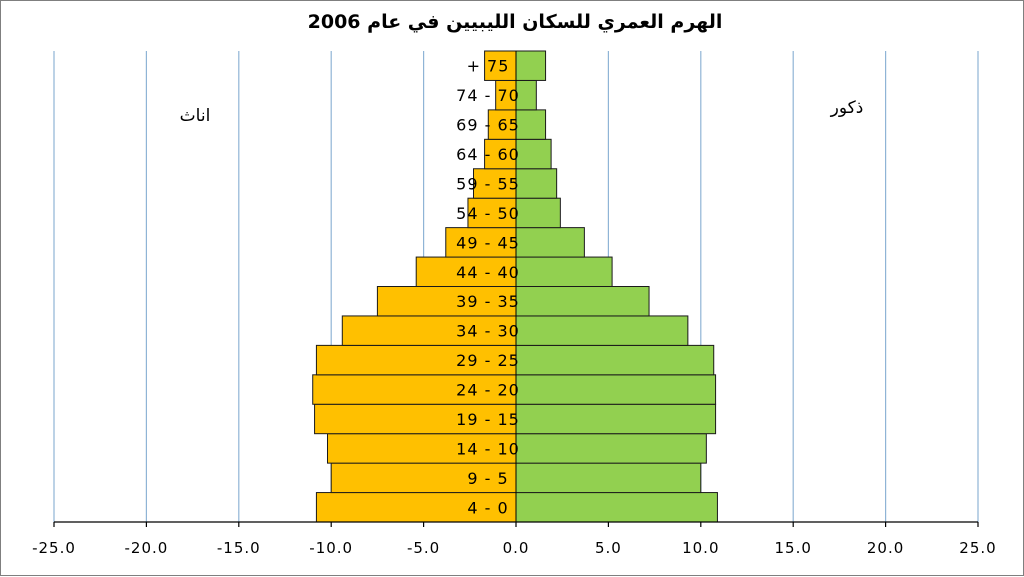 This screenshot has height=577, width=1024. Describe the element at coordinates (847, 108) in the screenshot. I see `series-label-male: ذكور` at that location.